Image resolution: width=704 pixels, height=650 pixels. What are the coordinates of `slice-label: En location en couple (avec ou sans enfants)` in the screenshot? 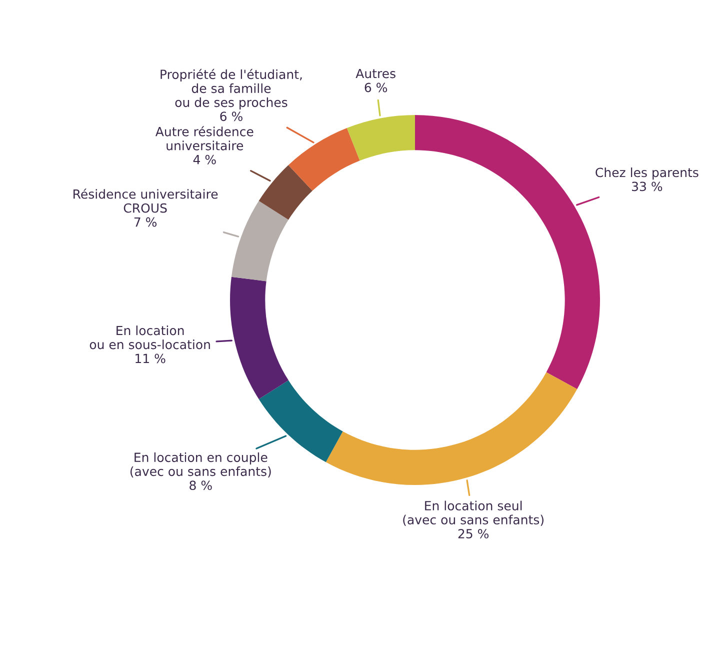 It's located at (200, 465).